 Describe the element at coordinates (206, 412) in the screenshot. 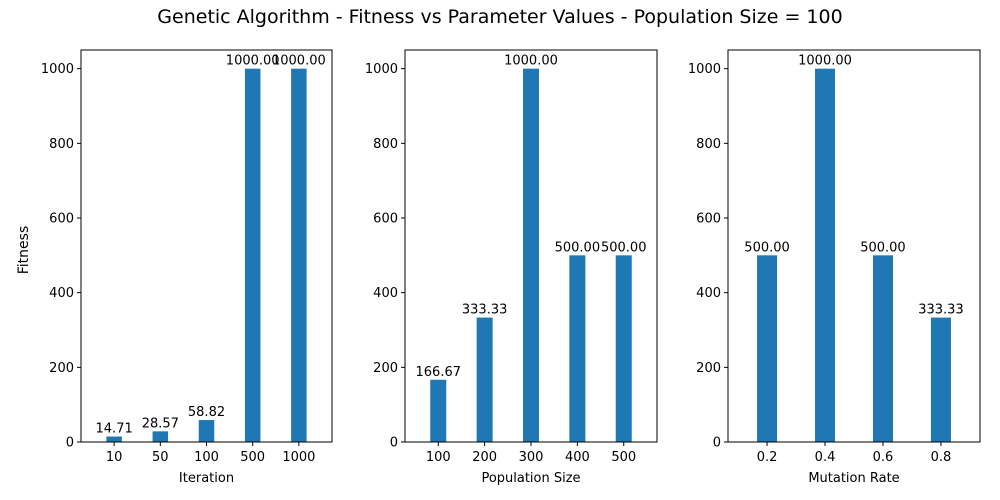

I see `data-label: 58.82` at that location.